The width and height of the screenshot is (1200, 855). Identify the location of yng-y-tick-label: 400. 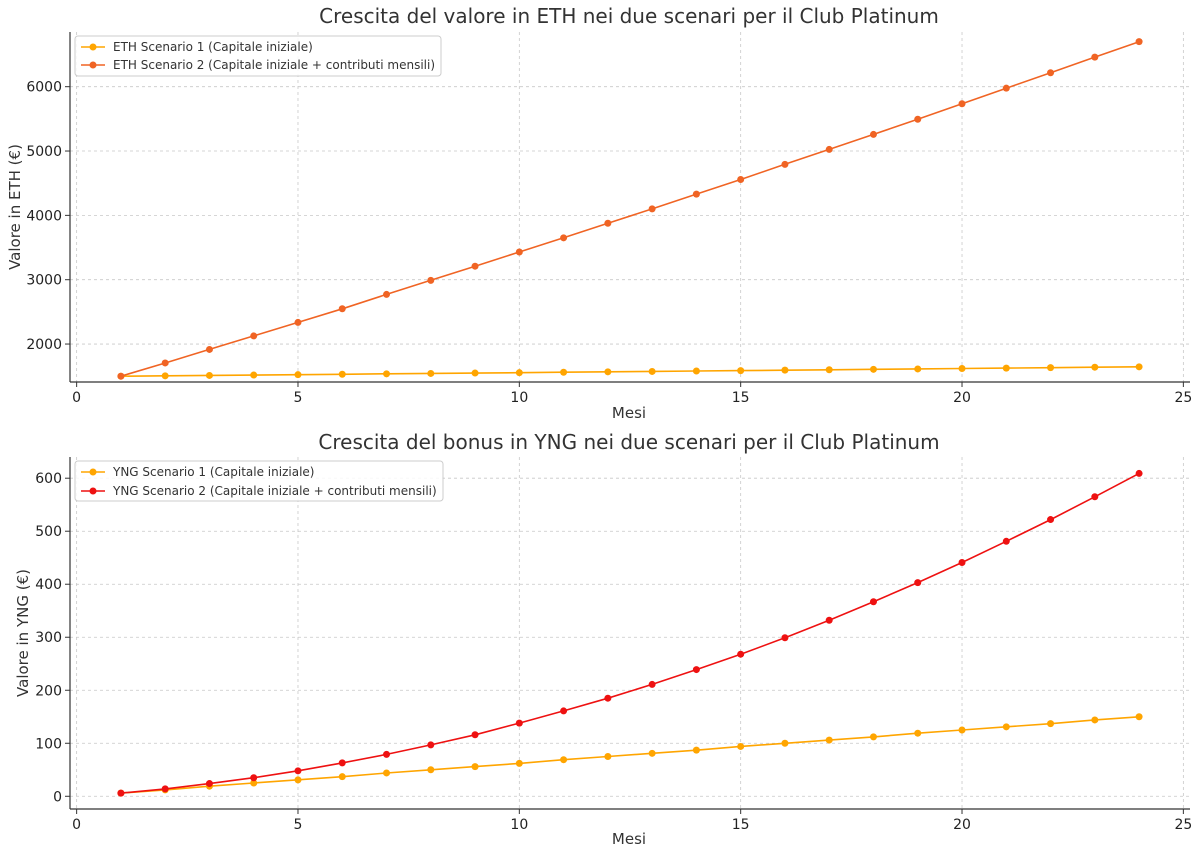
(48, 585).